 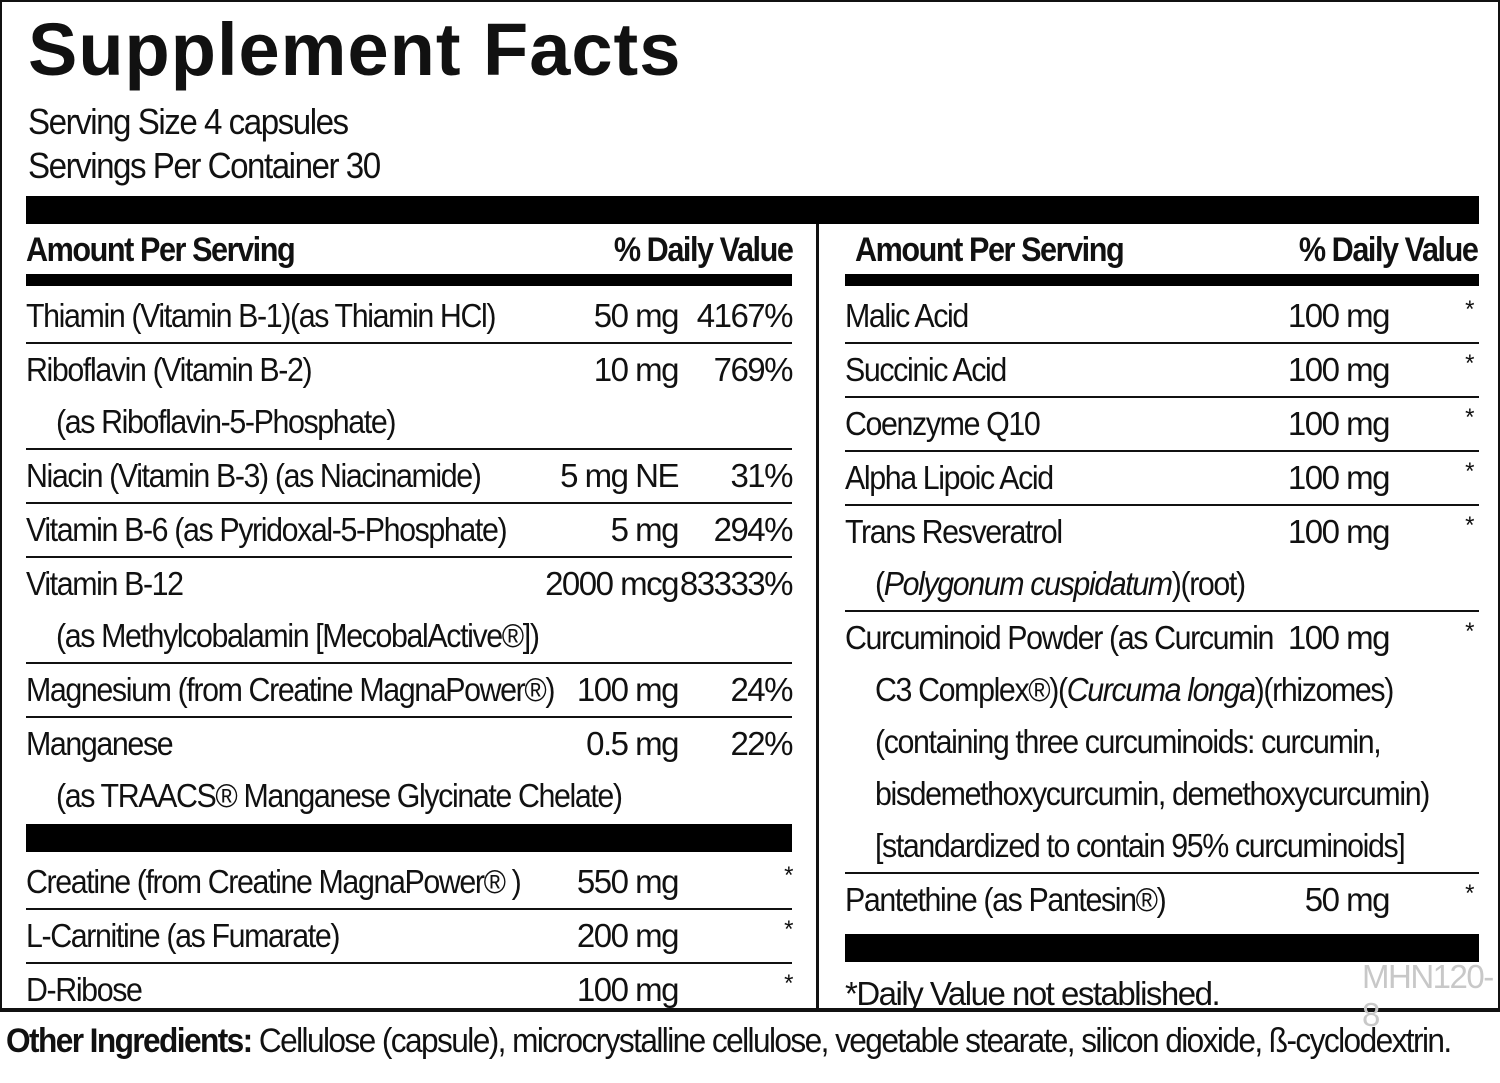 What do you see at coordinates (761, 475) in the screenshot?
I see `nutrient-daily-value: 31%` at bounding box center [761, 475].